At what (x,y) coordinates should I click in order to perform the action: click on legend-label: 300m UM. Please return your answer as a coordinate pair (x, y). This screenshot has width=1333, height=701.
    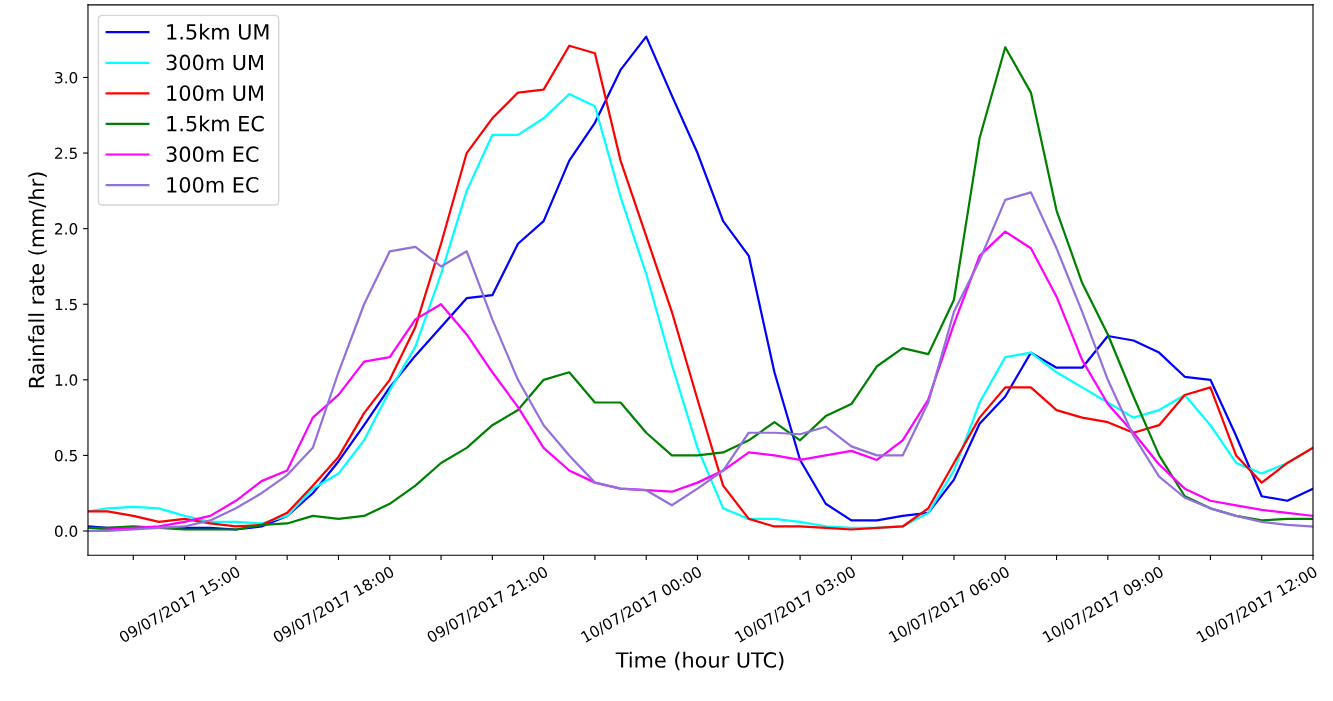
    Looking at the image, I should click on (214, 62).